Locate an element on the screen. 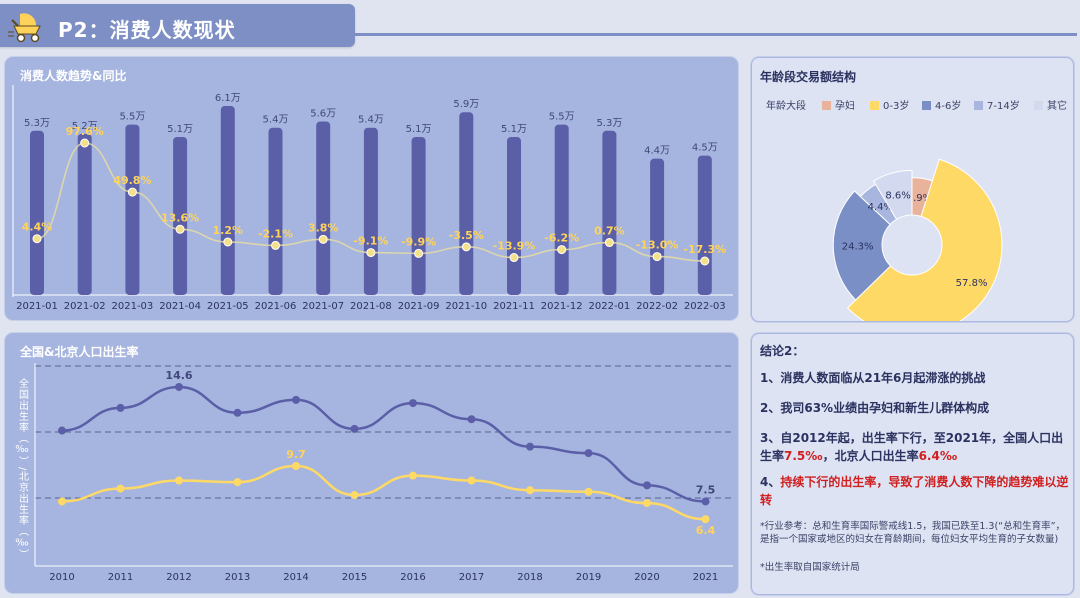 This screenshot has width=1080, height=598. title-bar: P2：消费人数现状 is located at coordinates (177, 25).